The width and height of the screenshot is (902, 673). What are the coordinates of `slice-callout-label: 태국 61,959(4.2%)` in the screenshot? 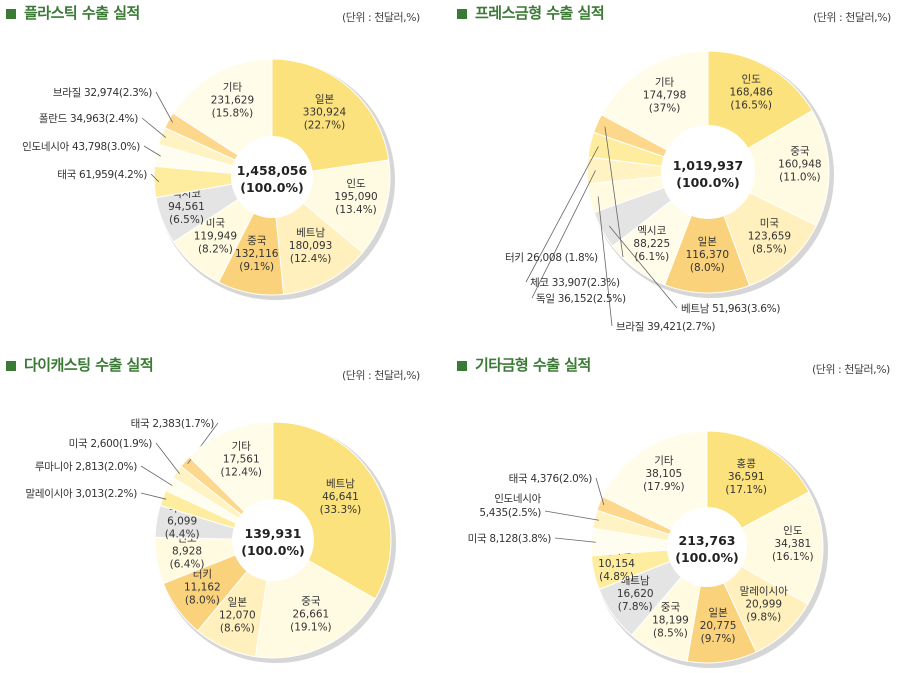 It's located at (102, 175).